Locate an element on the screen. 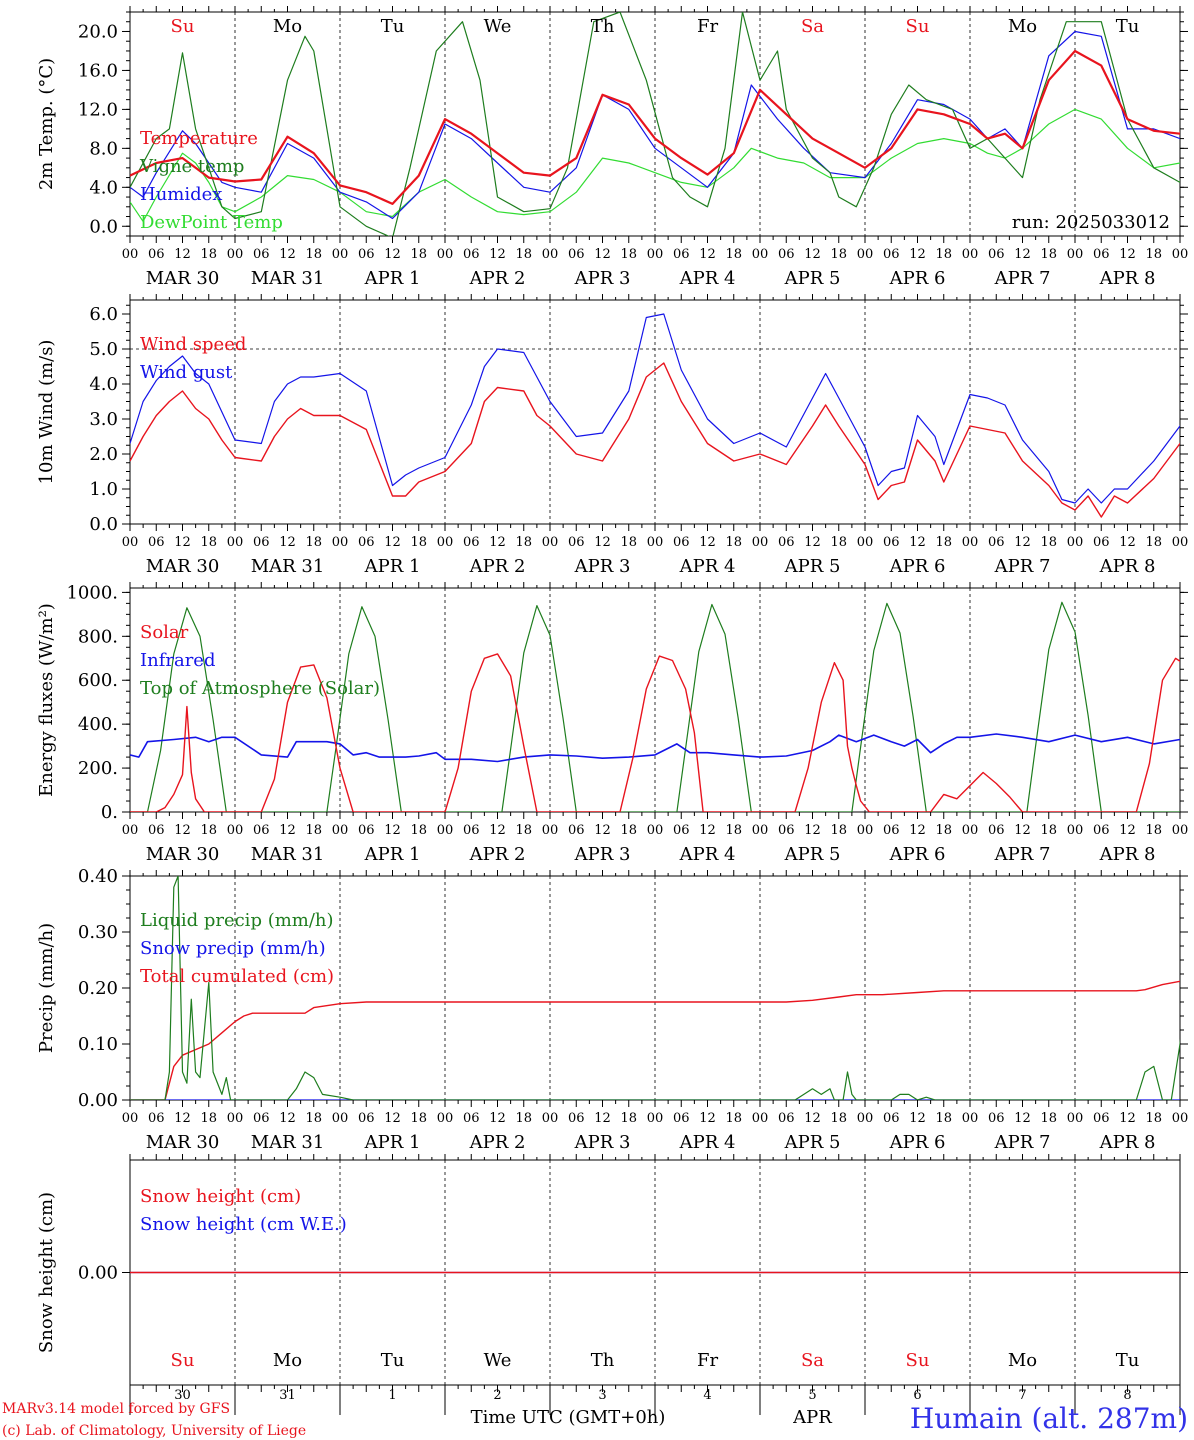 The width and height of the screenshot is (1194, 1440). y-tick-label: 0. is located at coordinates (109, 812).